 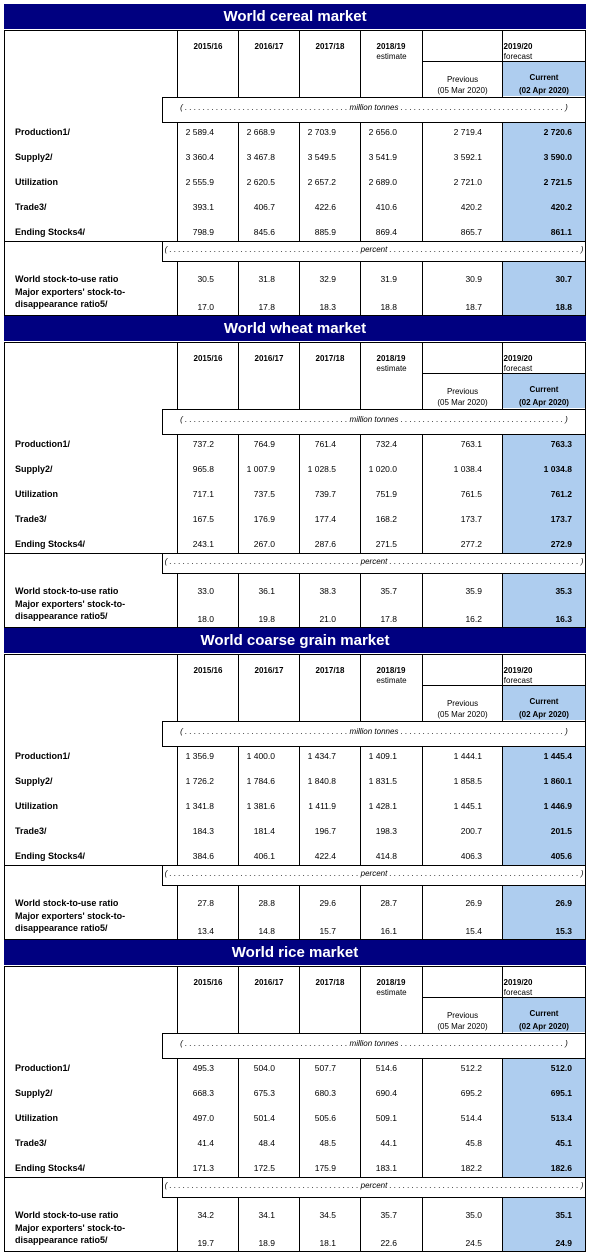 What do you see at coordinates (518, 368) in the screenshot?
I see `forecast-label: forecast` at bounding box center [518, 368].